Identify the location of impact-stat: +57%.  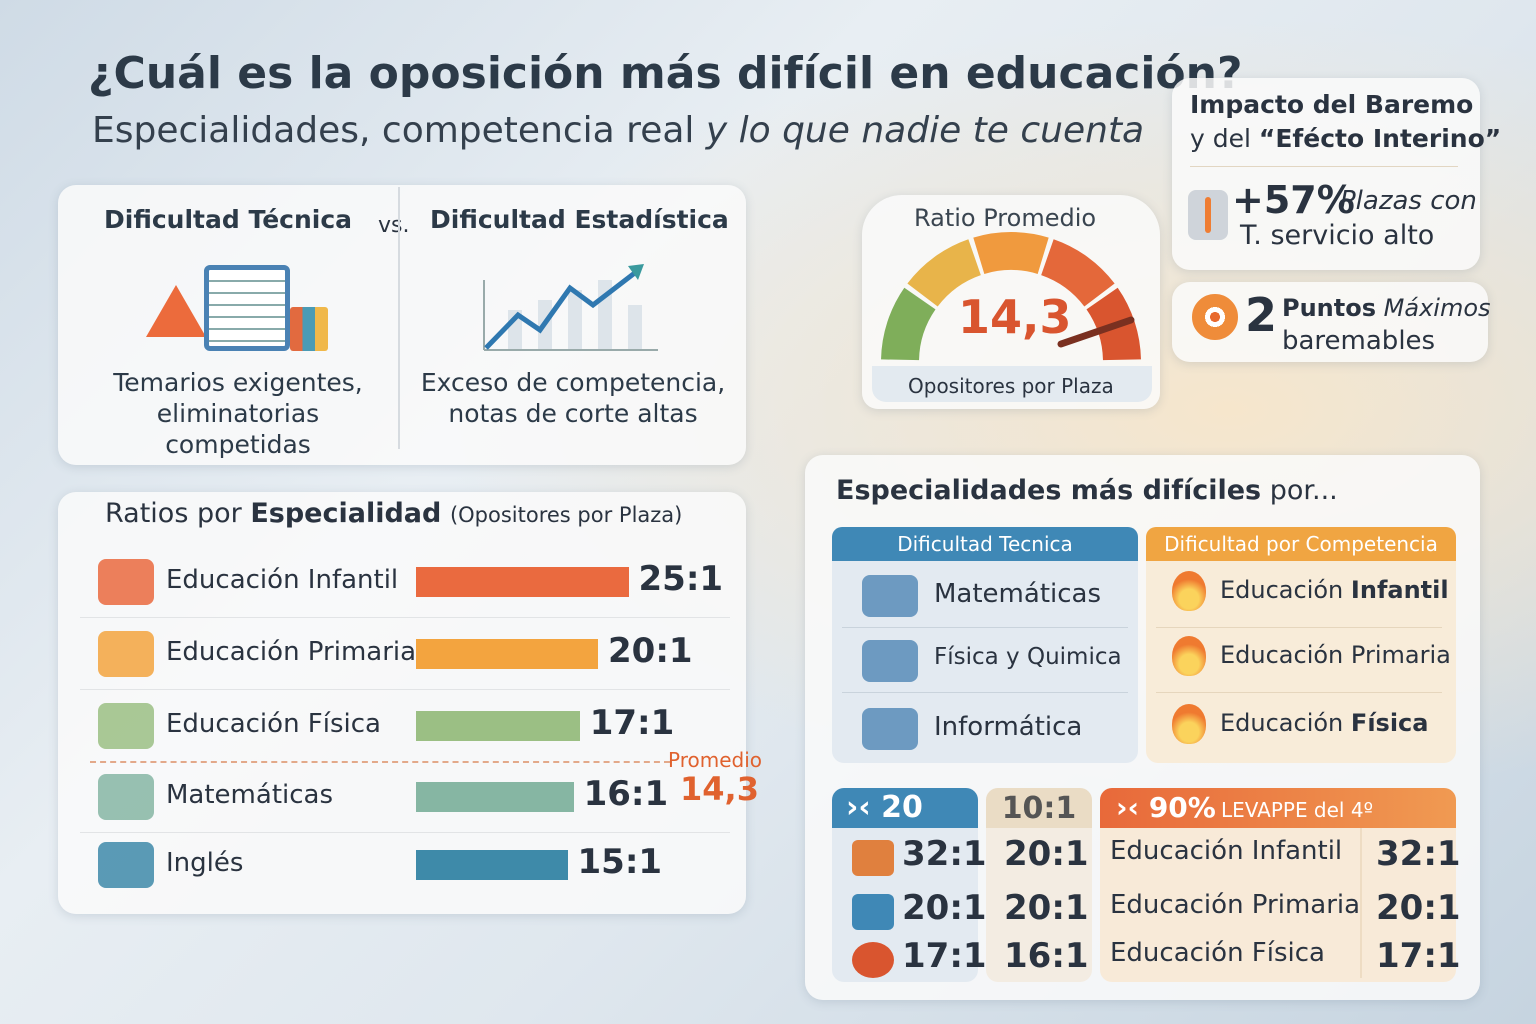
(1293, 200).